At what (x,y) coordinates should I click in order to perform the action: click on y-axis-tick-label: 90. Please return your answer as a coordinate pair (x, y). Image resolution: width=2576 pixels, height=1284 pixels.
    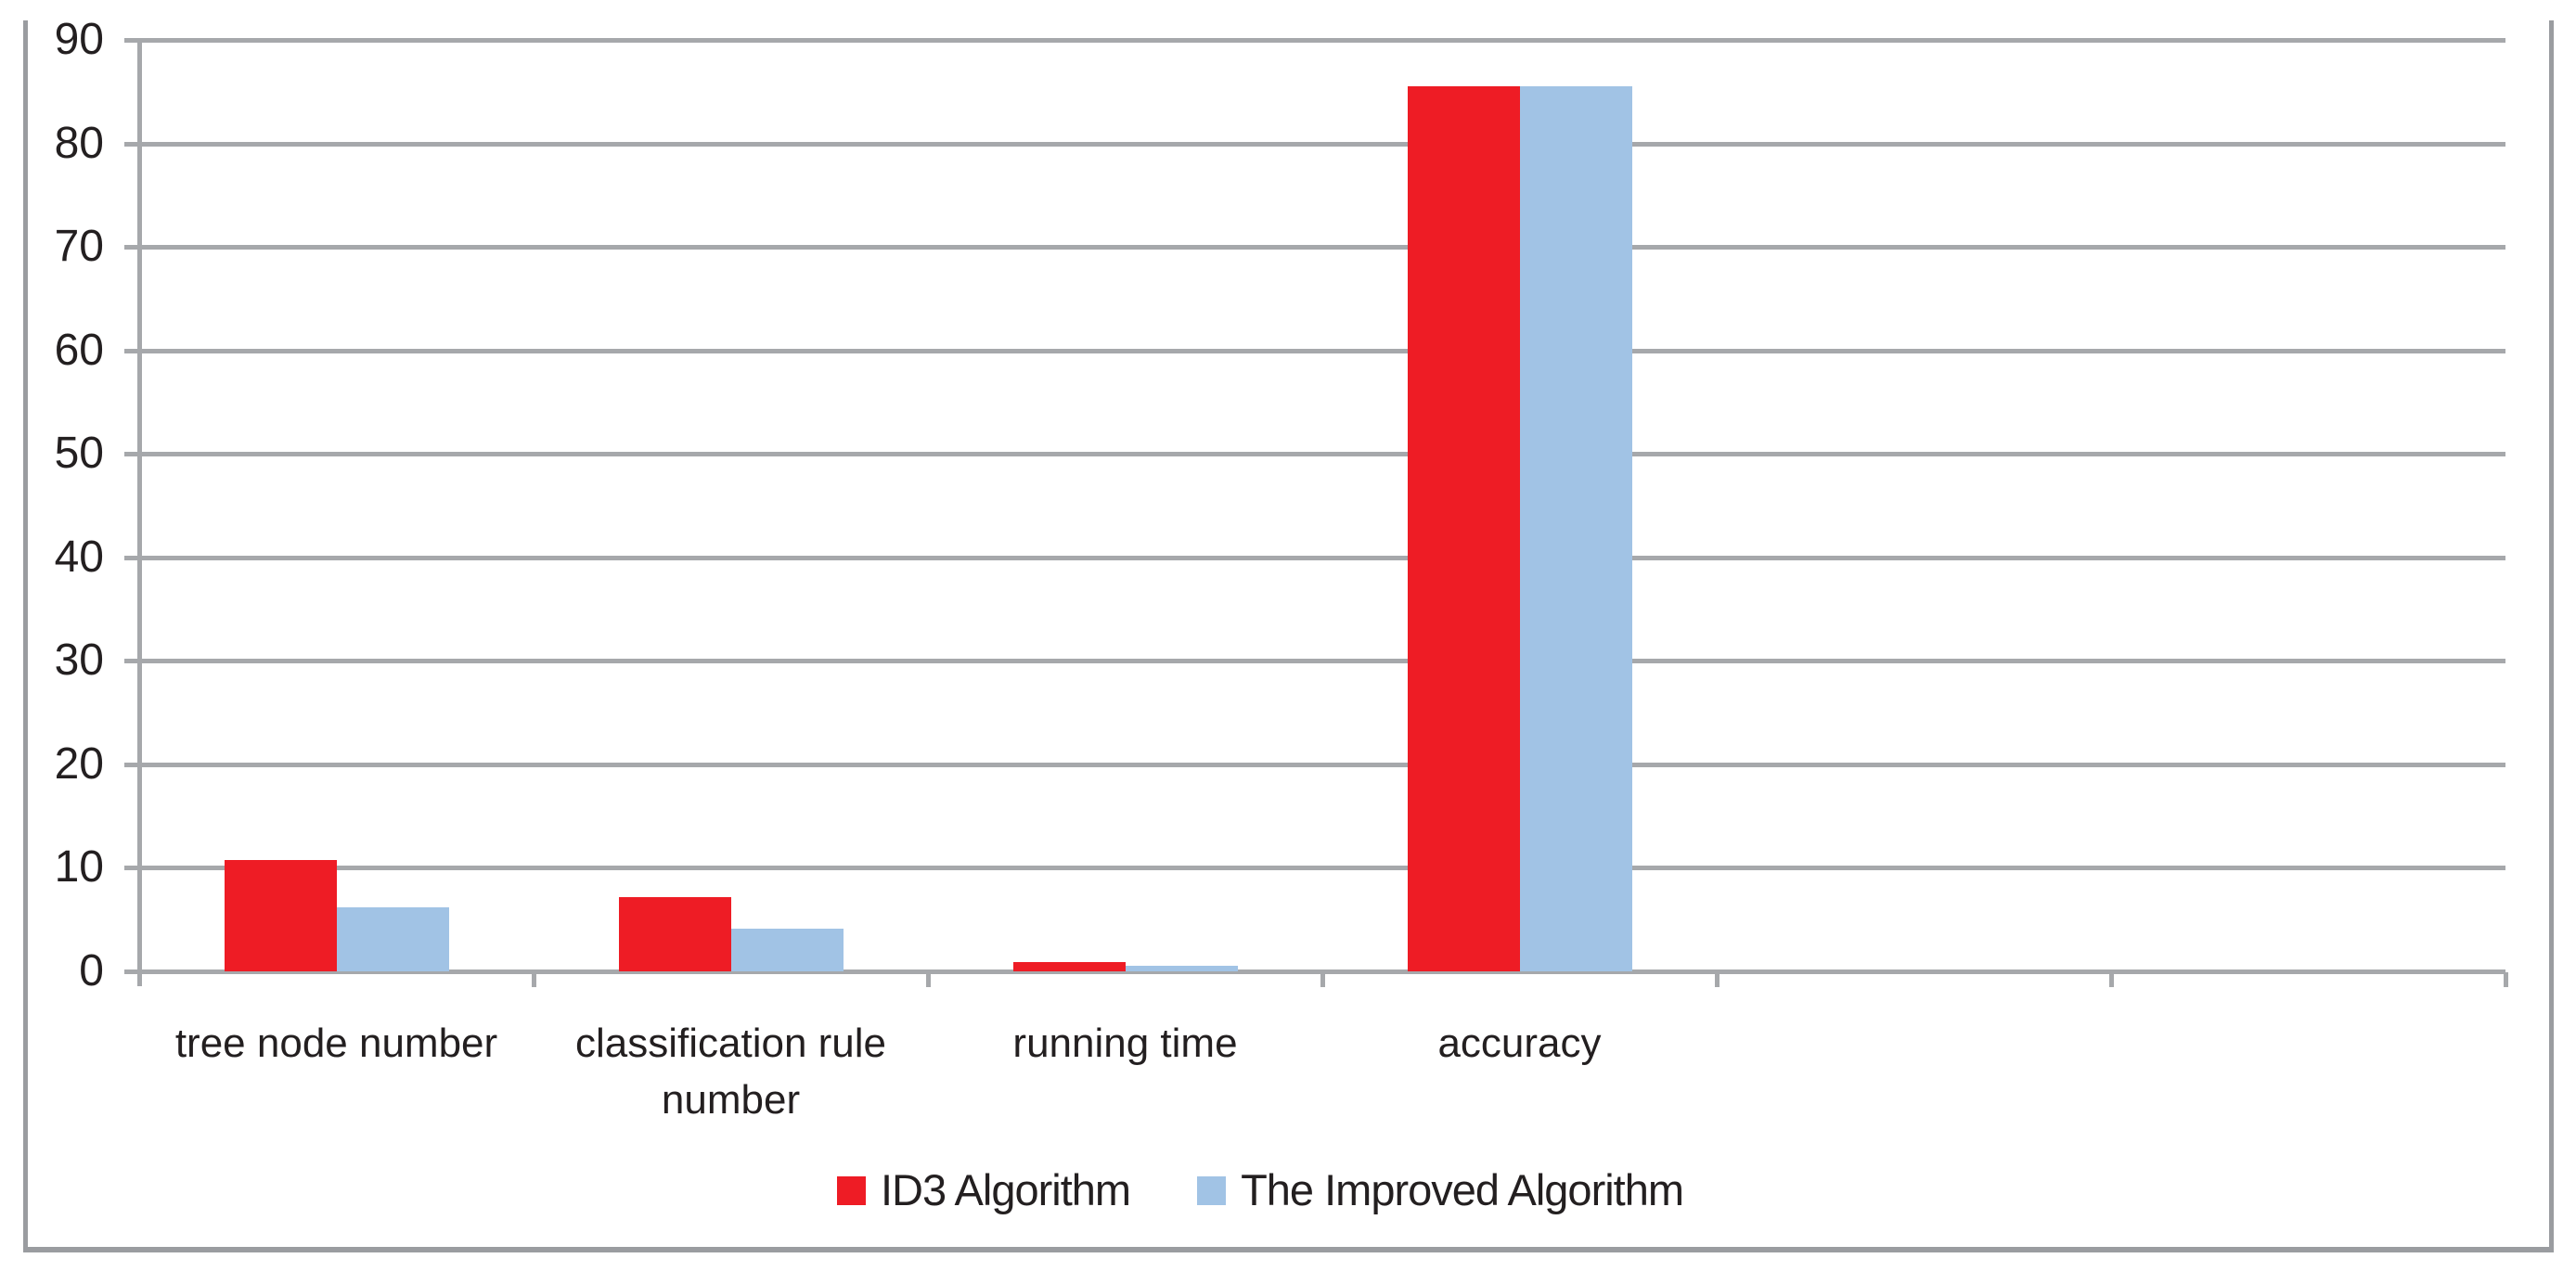
    Looking at the image, I should click on (79, 39).